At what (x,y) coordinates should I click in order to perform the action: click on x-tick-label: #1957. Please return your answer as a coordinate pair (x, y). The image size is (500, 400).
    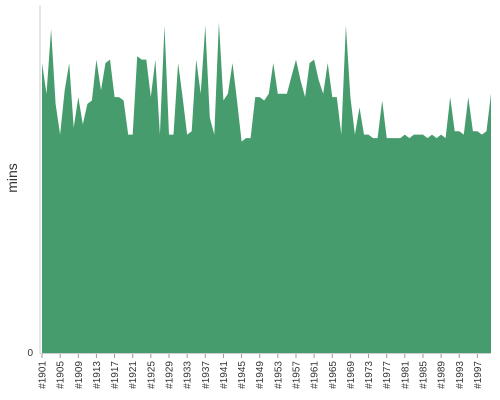
    Looking at the image, I should click on (297, 375).